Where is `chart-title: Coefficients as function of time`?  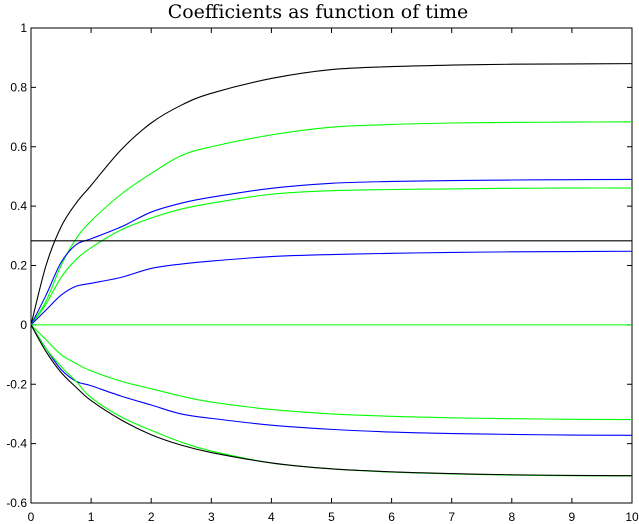 chart-title: Coefficients as function of time is located at coordinates (318, 12).